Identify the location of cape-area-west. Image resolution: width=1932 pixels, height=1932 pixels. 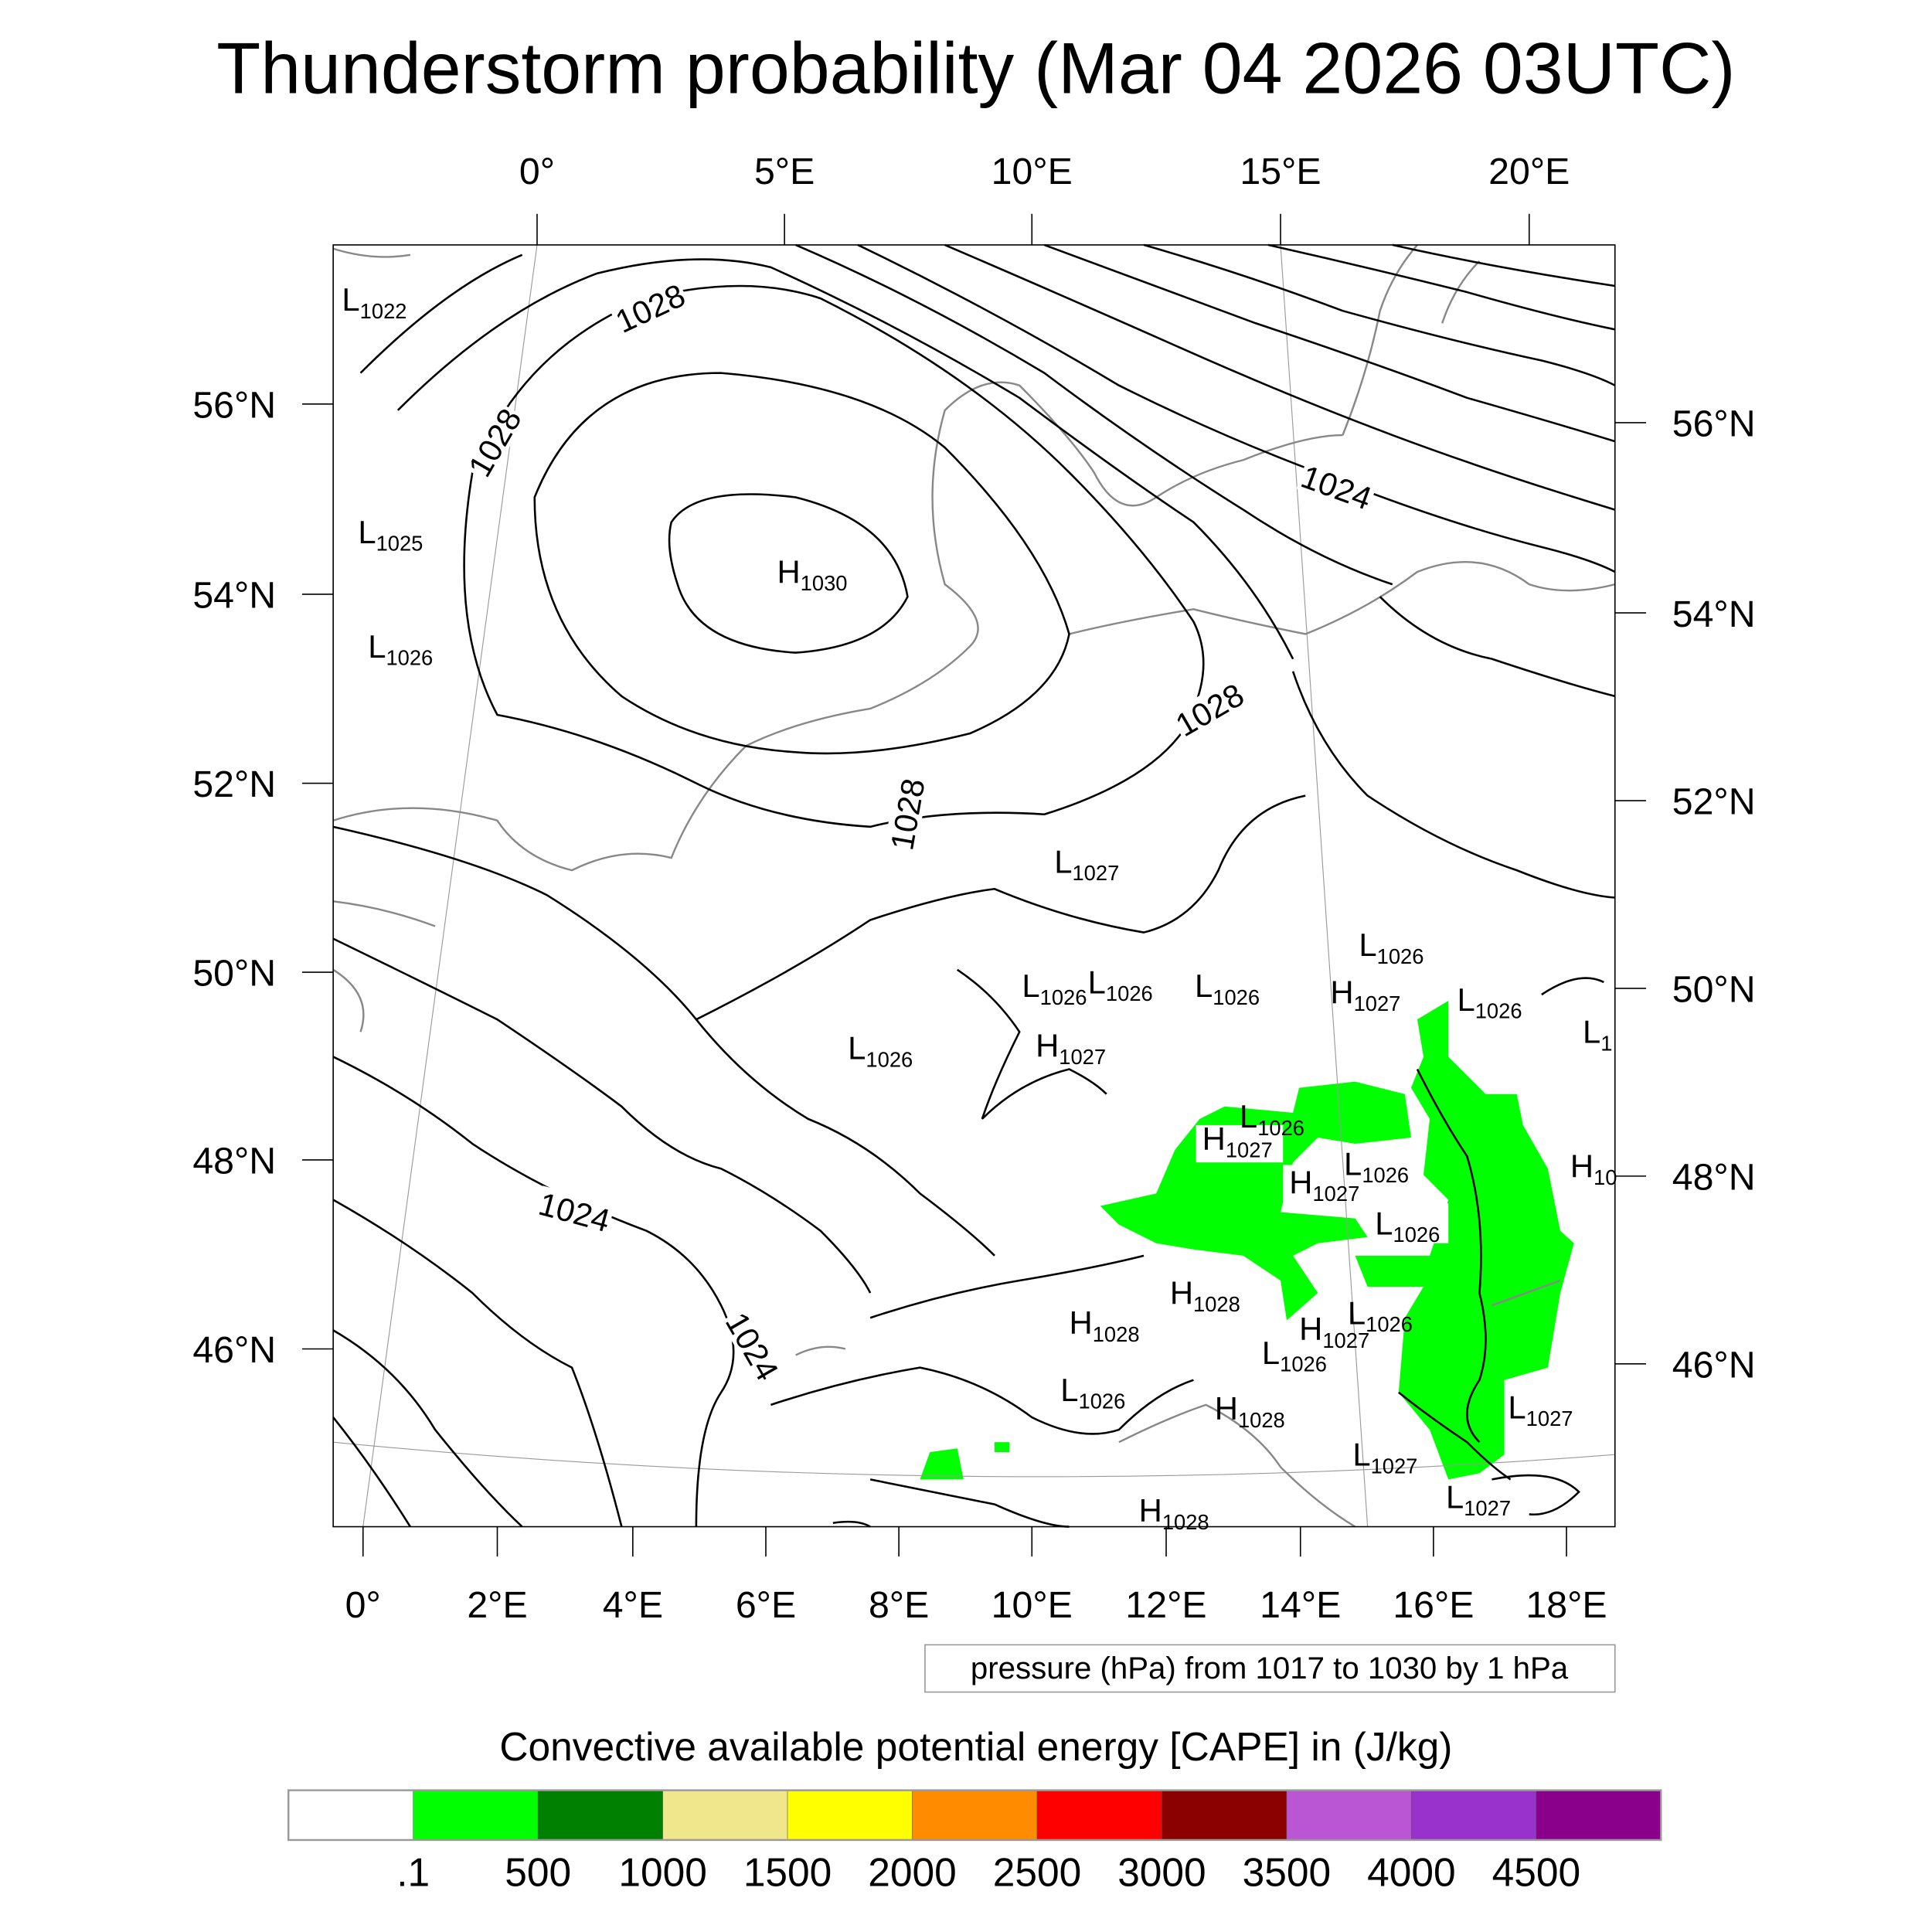
(1255, 1201).